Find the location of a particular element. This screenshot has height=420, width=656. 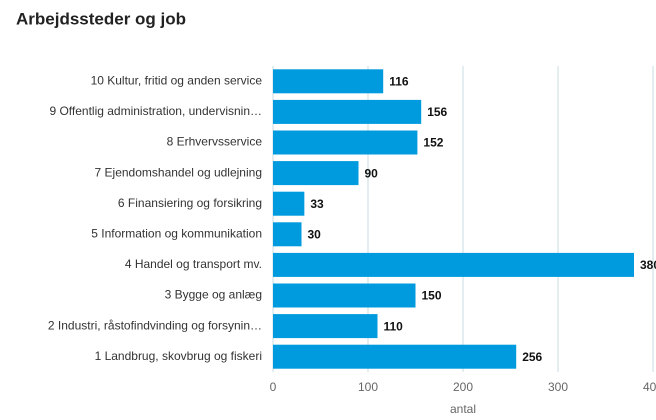

value-label: 30 is located at coordinates (315, 234).